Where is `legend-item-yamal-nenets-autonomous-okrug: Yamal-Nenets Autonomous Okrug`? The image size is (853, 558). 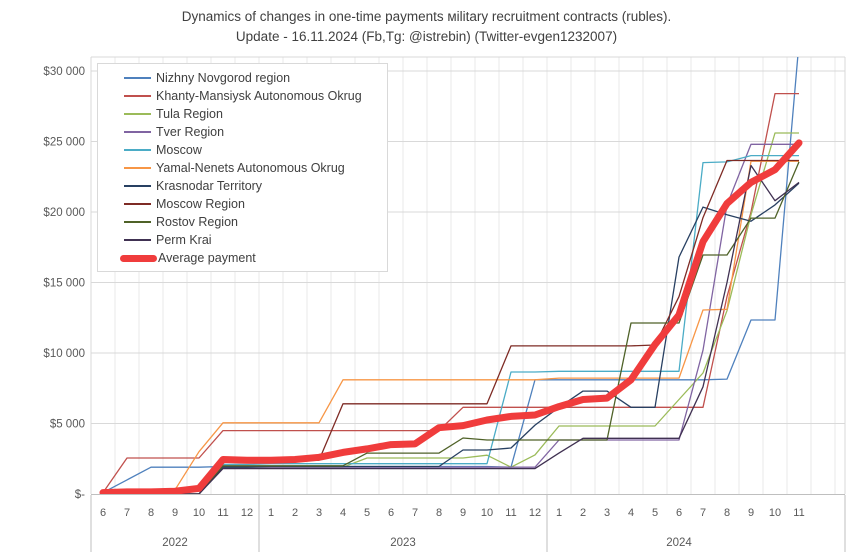 legend-item-yamal-nenets-autonomous-okrug: Yamal-Nenets Autonomous Okrug is located at coordinates (242, 168).